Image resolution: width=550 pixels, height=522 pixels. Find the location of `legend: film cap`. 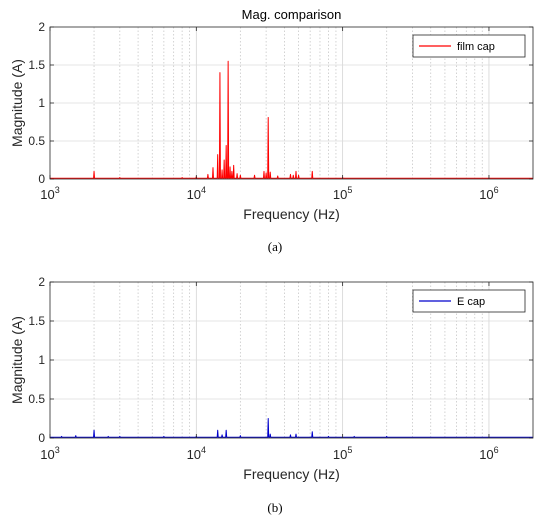

legend: film cap is located at coordinates (469, 46).